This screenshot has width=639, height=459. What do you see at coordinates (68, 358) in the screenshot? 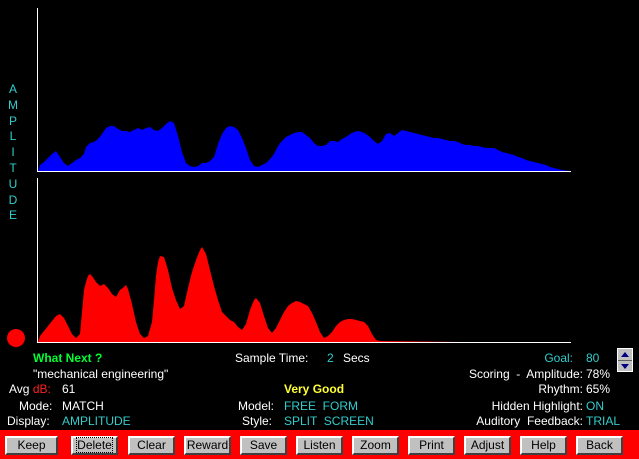
I see `what-next-label: What Next ?` at bounding box center [68, 358].